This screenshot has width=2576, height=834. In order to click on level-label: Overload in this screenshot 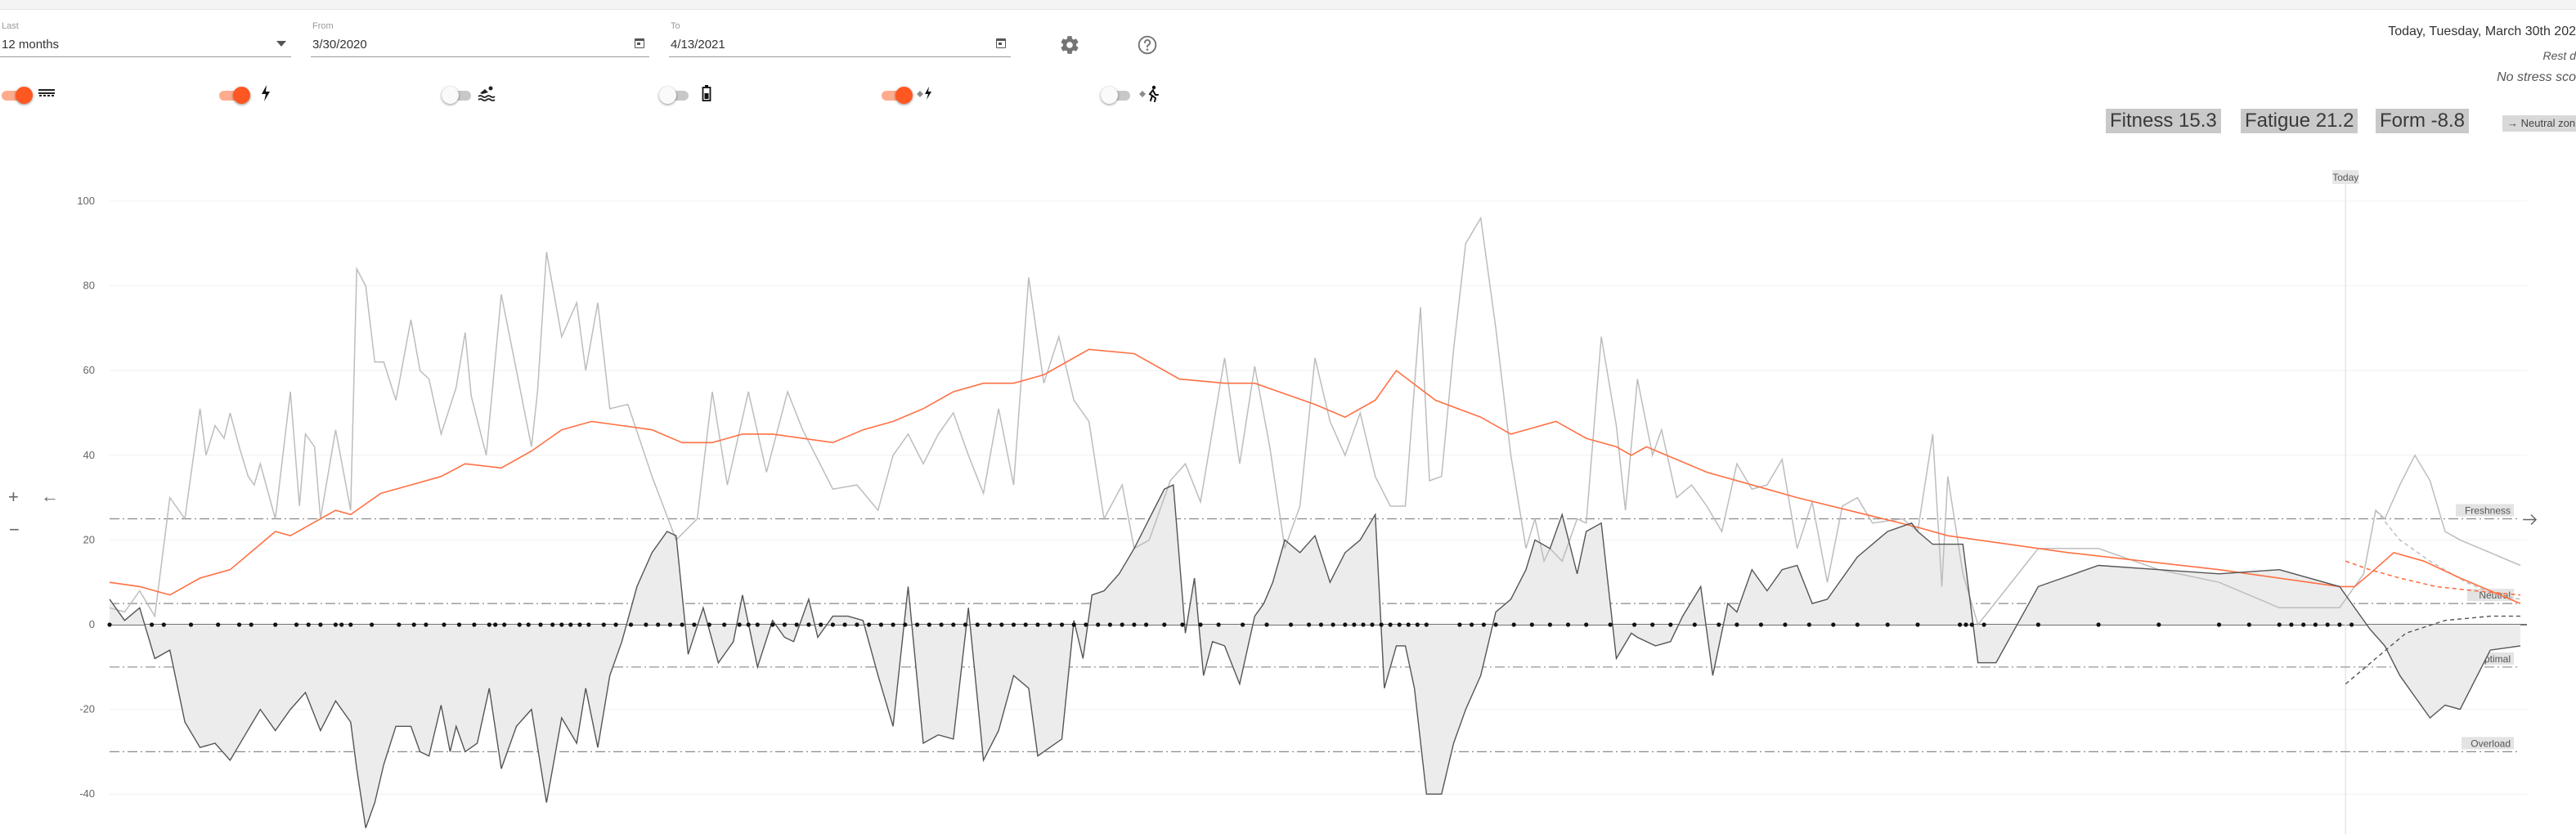, I will do `click(2491, 743)`.